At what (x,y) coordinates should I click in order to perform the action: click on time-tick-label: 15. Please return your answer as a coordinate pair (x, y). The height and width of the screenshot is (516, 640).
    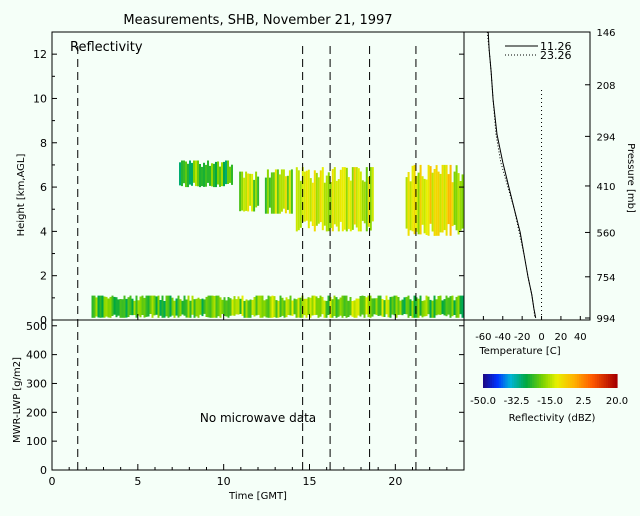
    Looking at the image, I should click on (310, 481).